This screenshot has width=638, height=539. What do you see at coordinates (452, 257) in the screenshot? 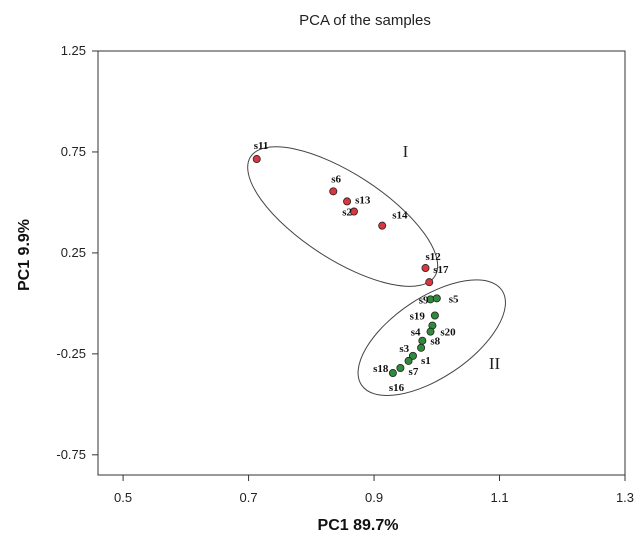
I see `group-labels: III` at bounding box center [452, 257].